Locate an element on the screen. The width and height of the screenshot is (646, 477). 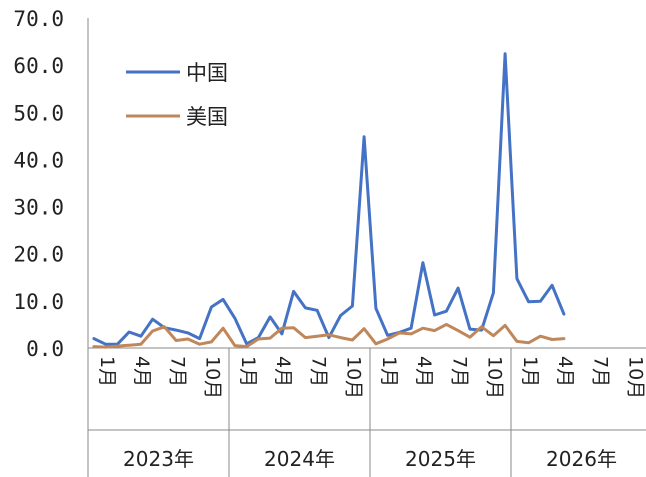
legend-item-china: 中国 is located at coordinates (177, 73).